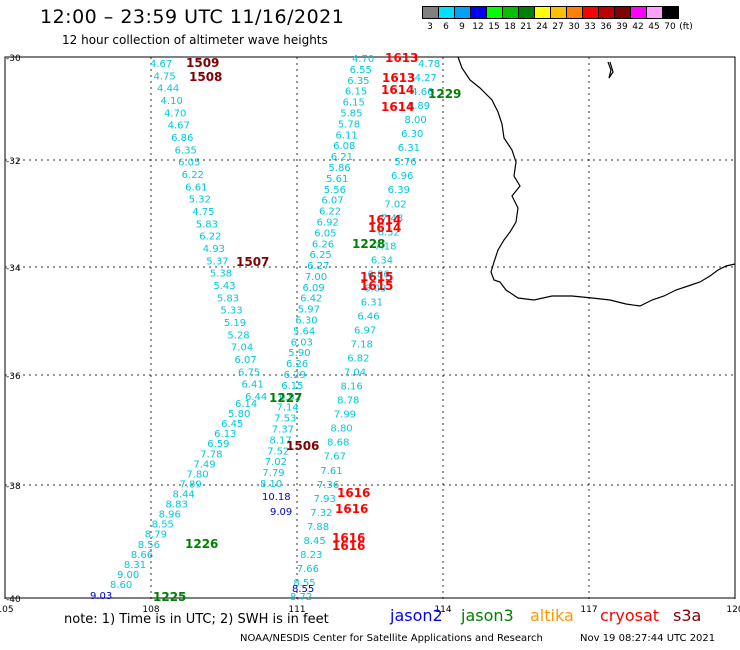  What do you see at coordinates (288, 408) in the screenshot?
I see `wave-height-value: 7.14` at bounding box center [288, 408].